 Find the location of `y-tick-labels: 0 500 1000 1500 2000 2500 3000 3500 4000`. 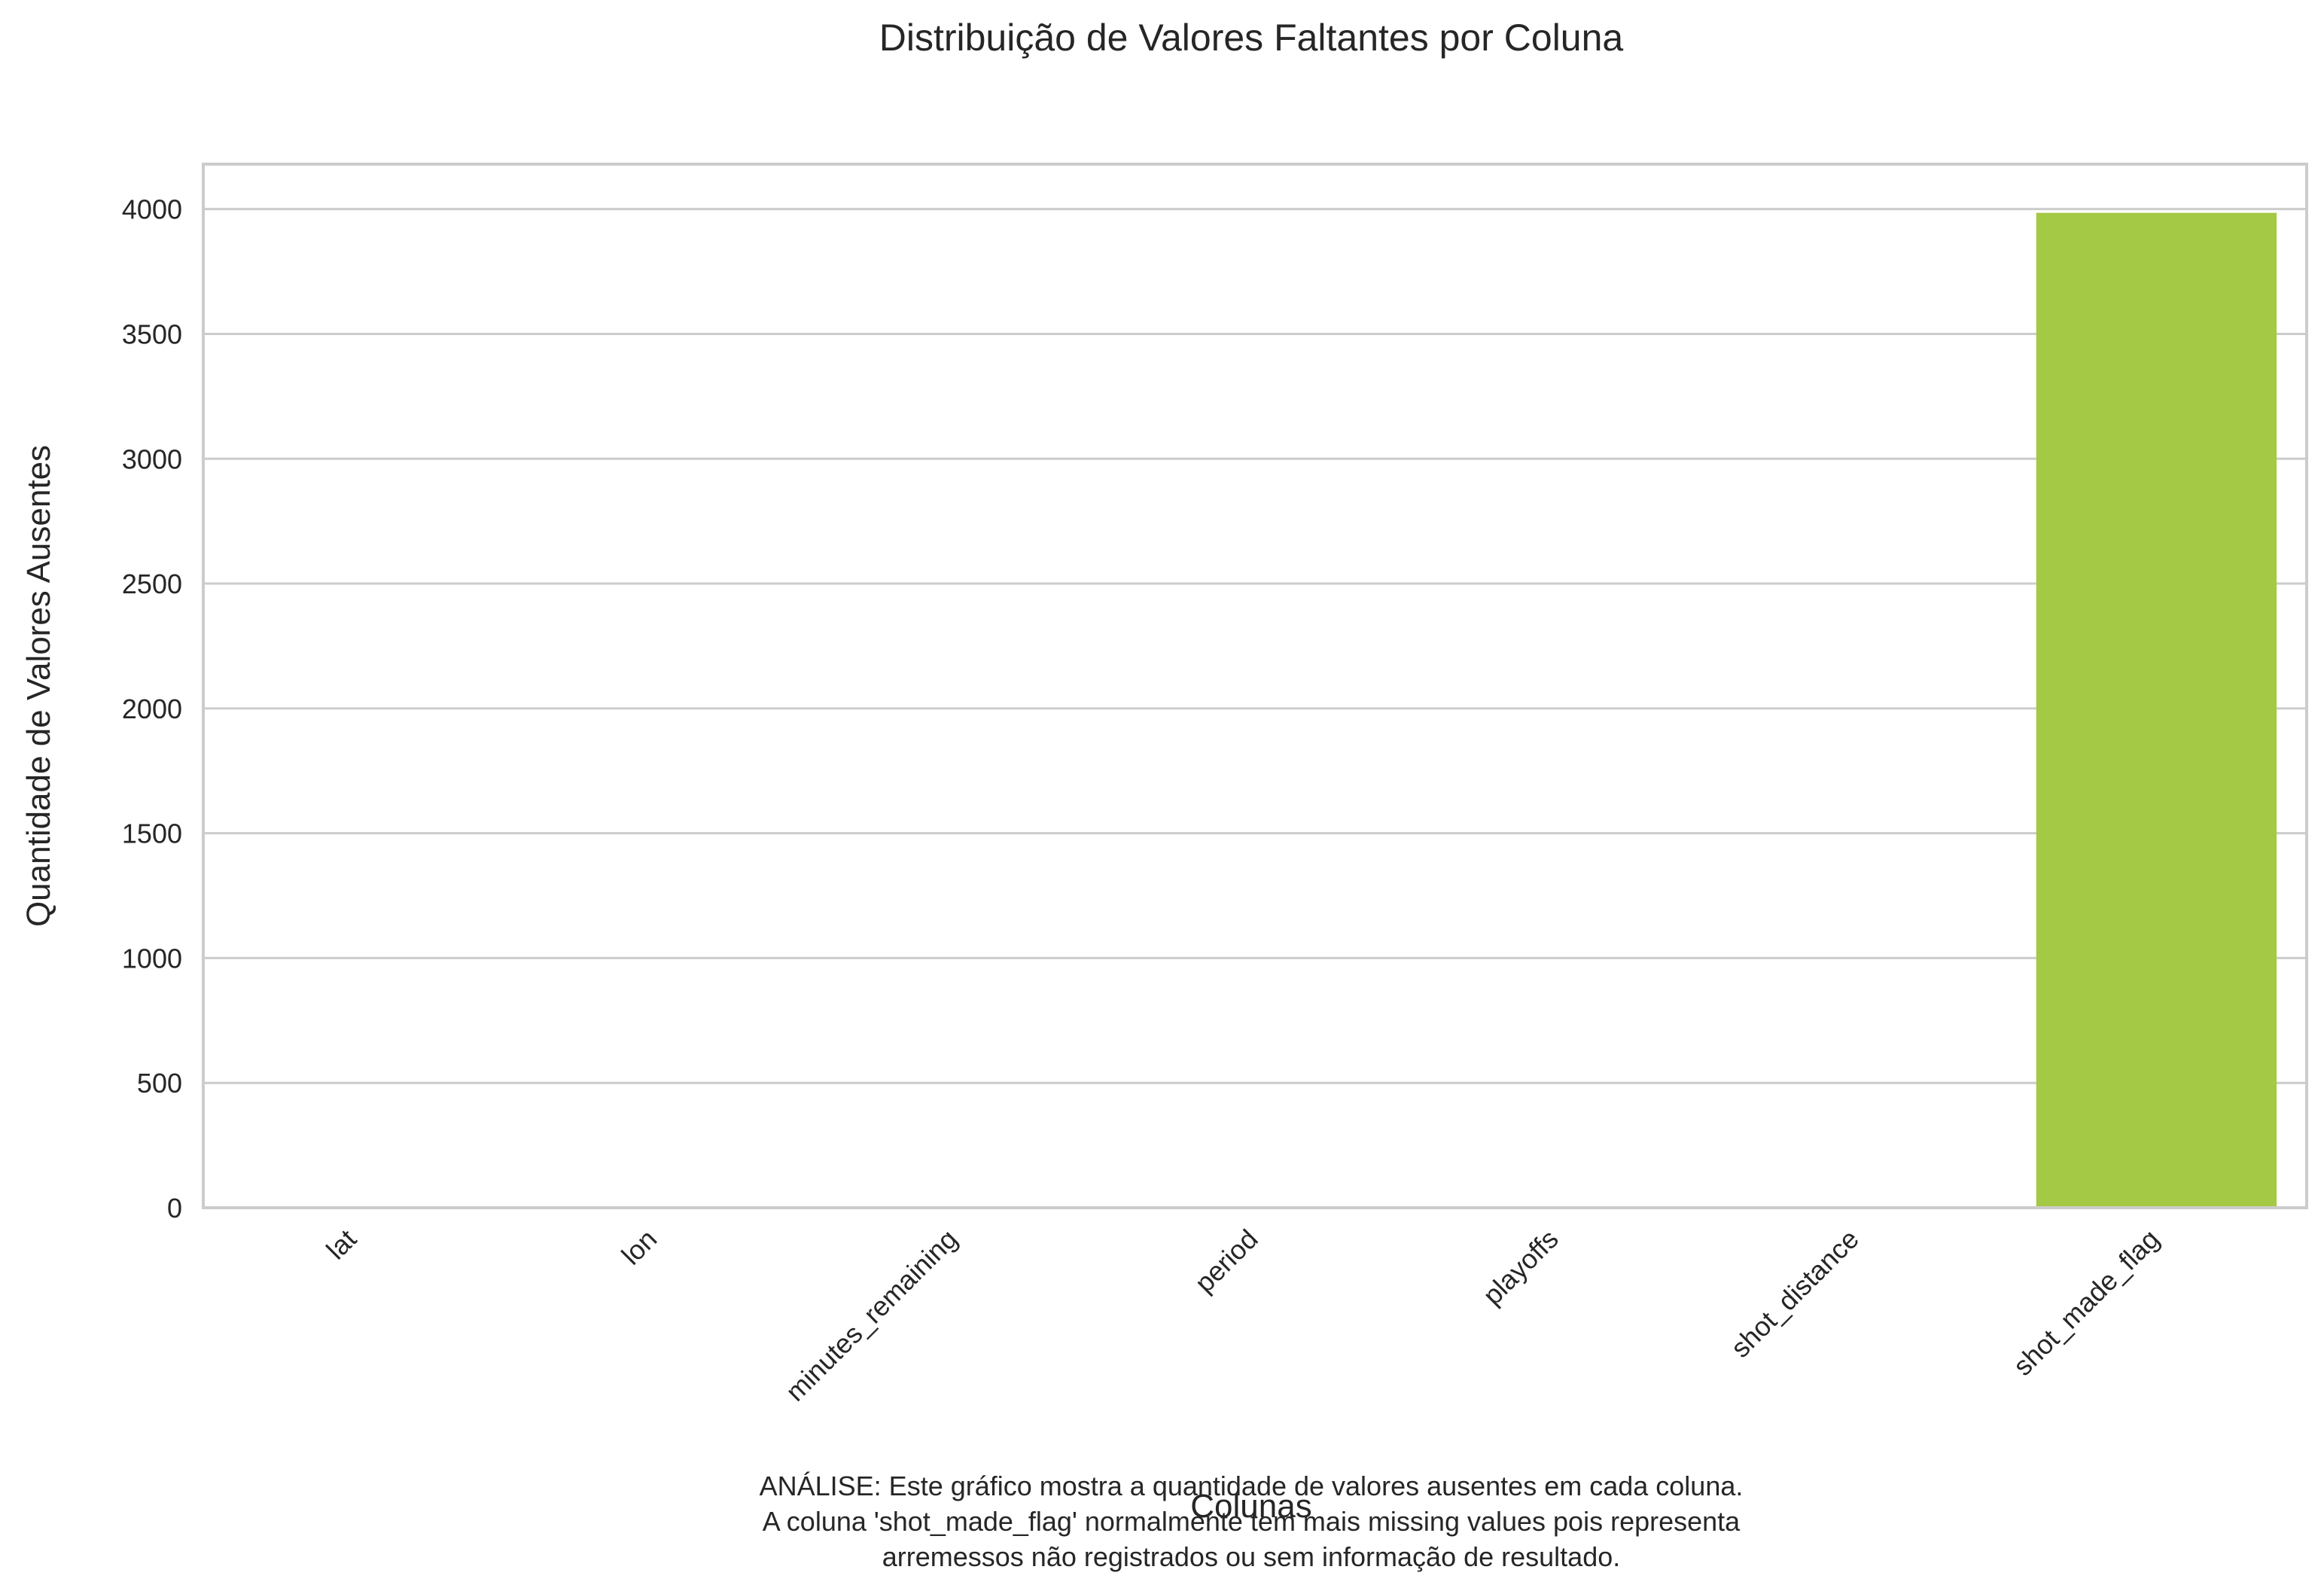

y-tick-labels: 0 500 1000 1500 2000 2500 3000 3500 4000 is located at coordinates (152, 709).